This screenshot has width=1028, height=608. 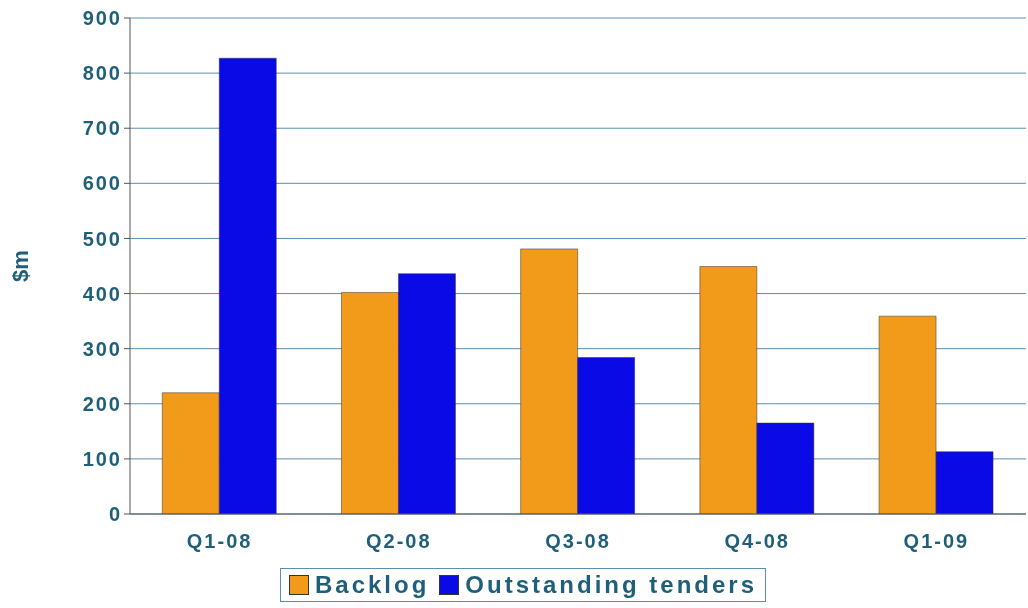 I want to click on y-tick-label: 800, so click(x=102, y=73).